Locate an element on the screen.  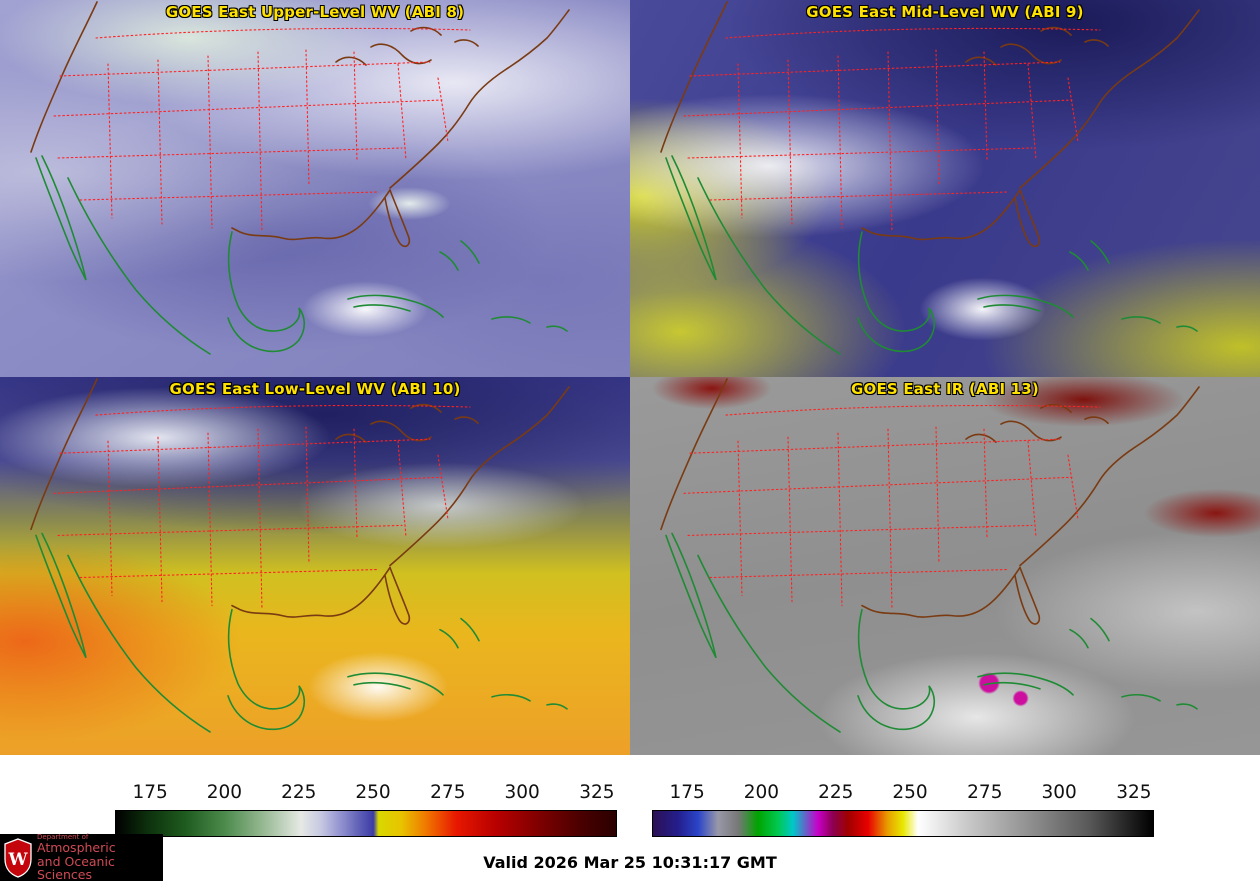
ir-colorbar-ticks: 175 200 225 250 275 300 325 is located at coordinates (903, 794).